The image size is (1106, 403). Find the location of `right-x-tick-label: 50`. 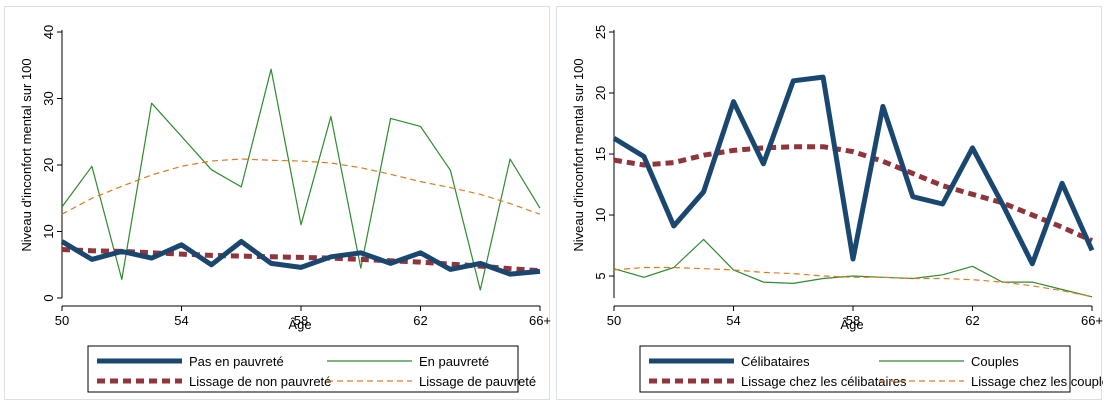

right-x-tick-label: 50 is located at coordinates (614, 320).